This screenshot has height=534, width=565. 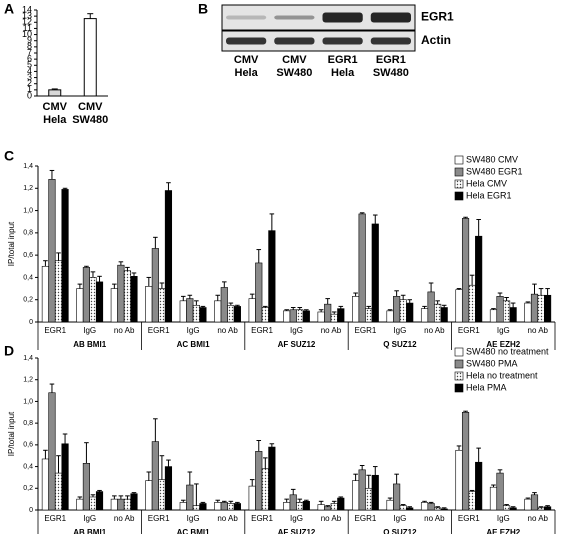 I want to click on y-tick-label: 11, so click(x=27, y=28).